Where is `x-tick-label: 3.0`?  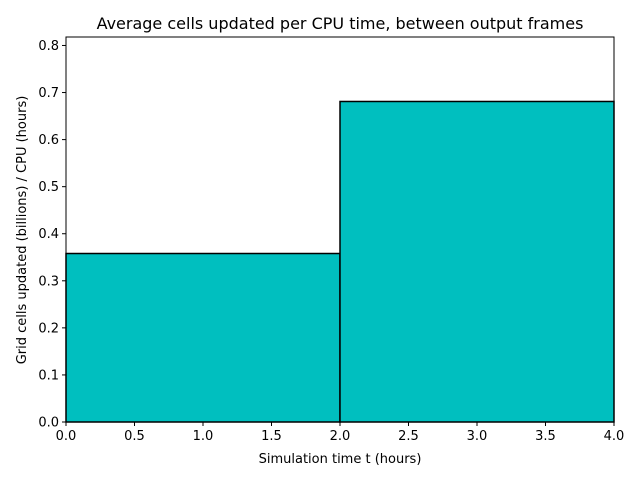
x-tick-label: 3.0 is located at coordinates (477, 436).